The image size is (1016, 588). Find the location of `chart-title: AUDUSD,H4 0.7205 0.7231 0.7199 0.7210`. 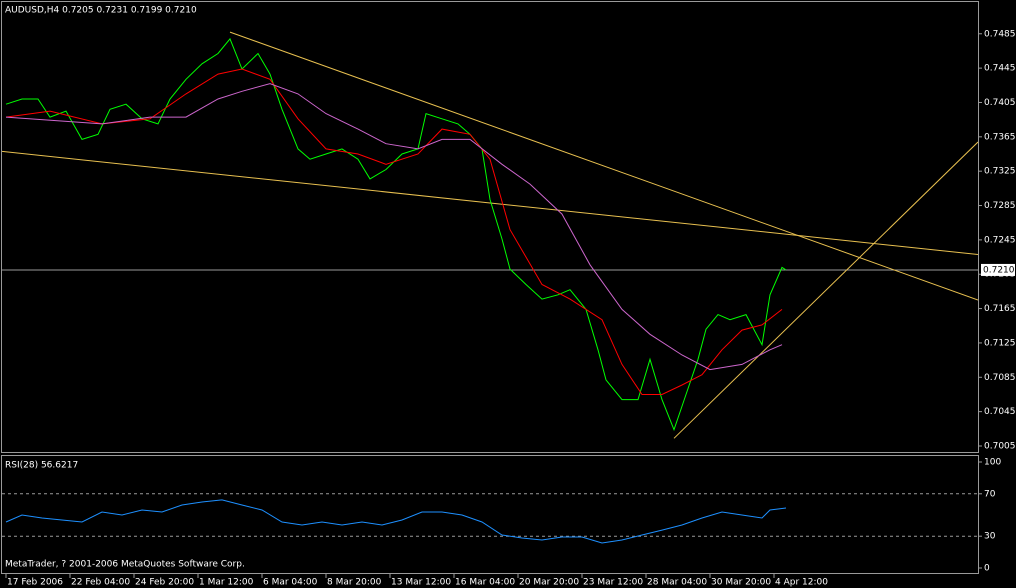

chart-title: AUDUSD,H4 0.7205 0.7231 0.7199 0.7210 is located at coordinates (101, 11).